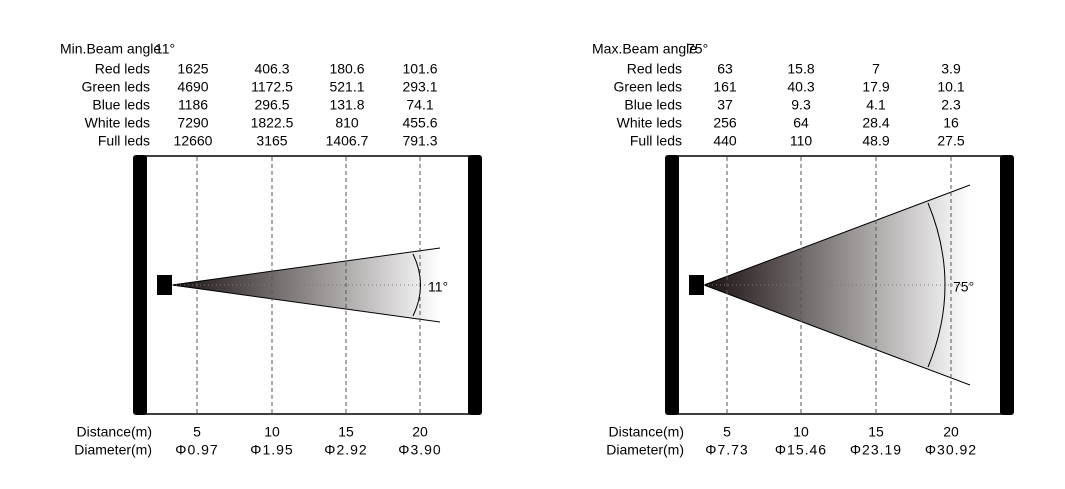 This screenshot has width=1065, height=489. I want to click on row-value: 3.9, so click(951, 69).